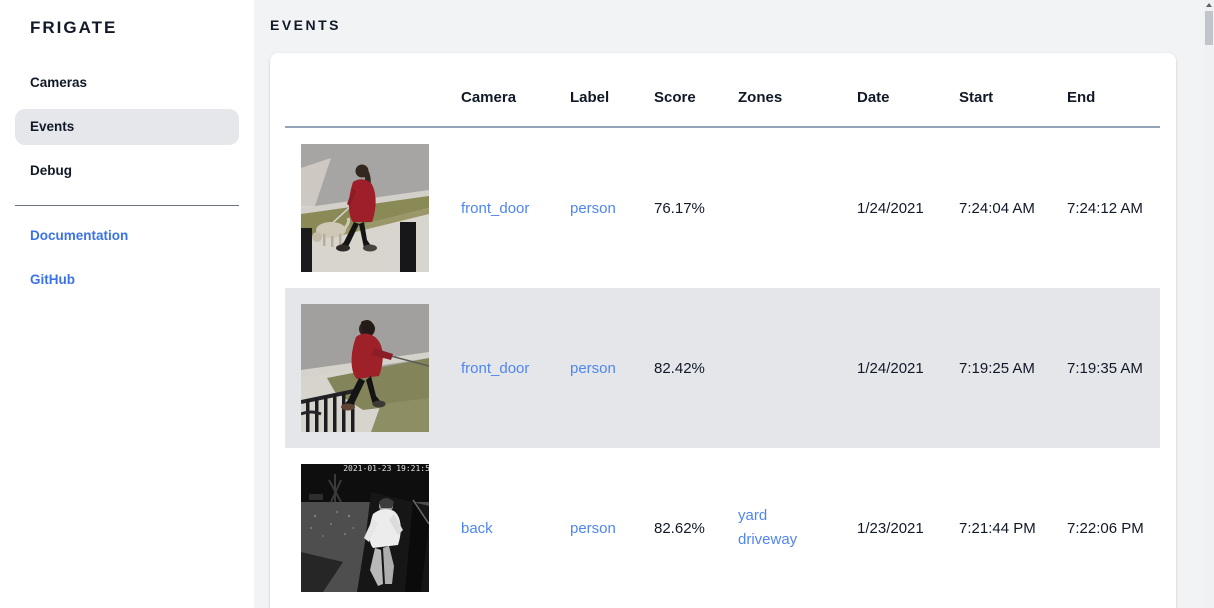 The width and height of the screenshot is (1214, 608). I want to click on event-start-time: 7:21:44 PM, so click(997, 528).